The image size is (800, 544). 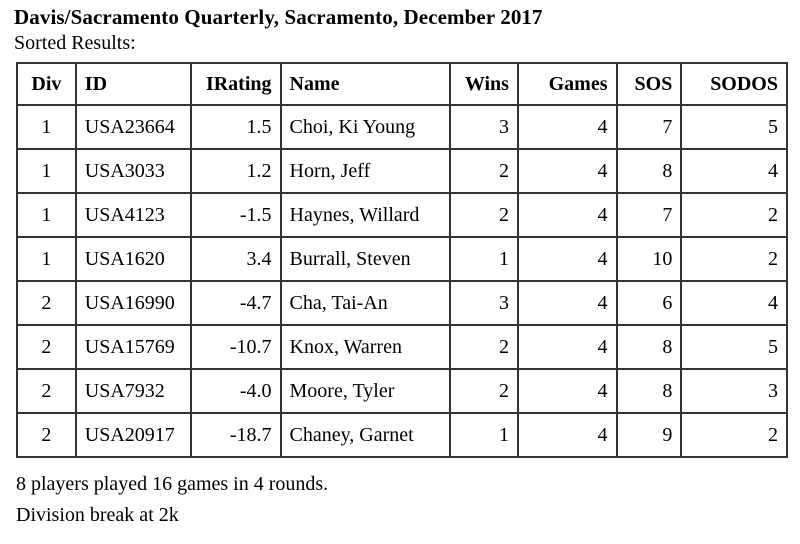 I want to click on cell-name: Choi, Ki Young, so click(x=365, y=127).